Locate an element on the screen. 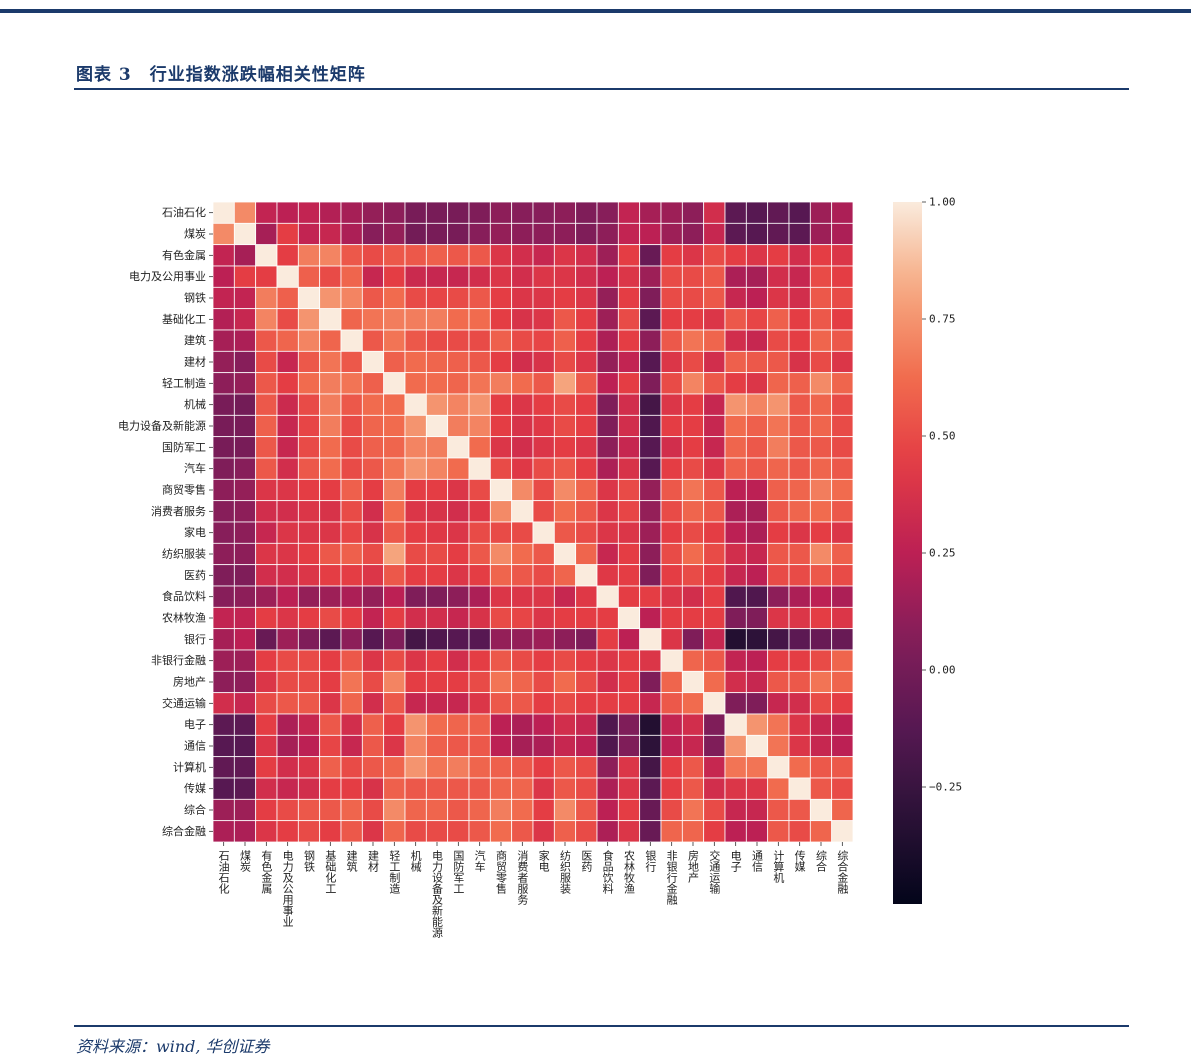 The image size is (1191, 1064). x-tick-label: 电子 is located at coordinates (735, 861).